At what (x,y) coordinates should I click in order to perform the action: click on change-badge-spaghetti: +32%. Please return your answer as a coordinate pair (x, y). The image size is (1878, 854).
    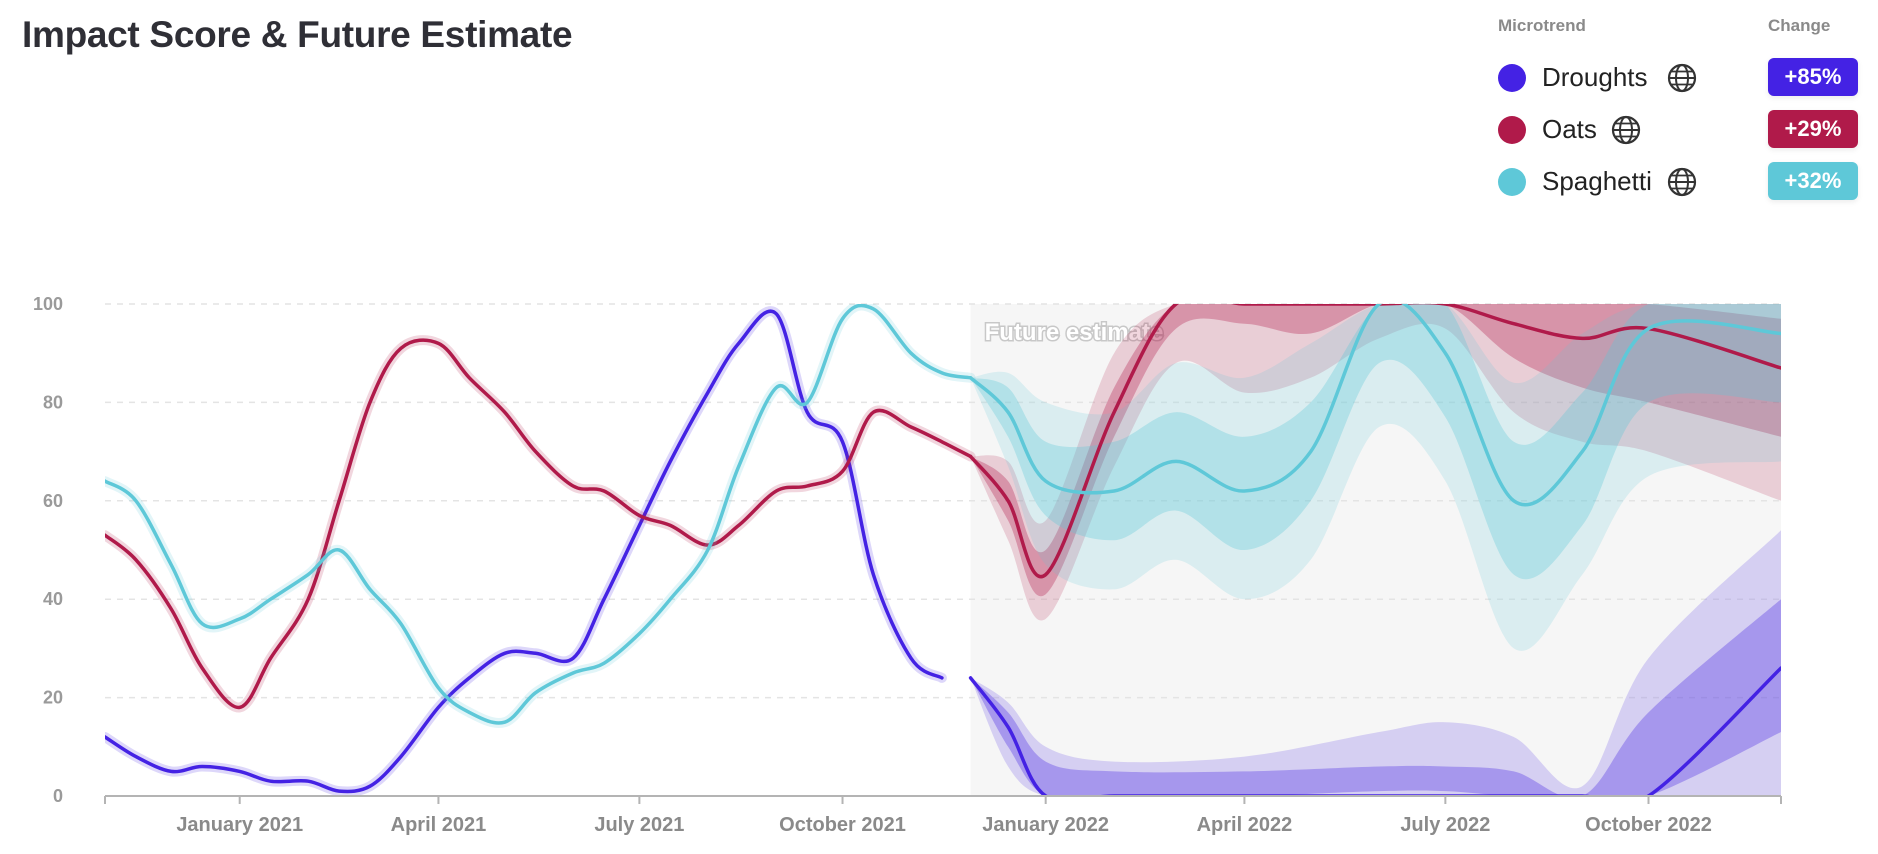
    Looking at the image, I should click on (1813, 181).